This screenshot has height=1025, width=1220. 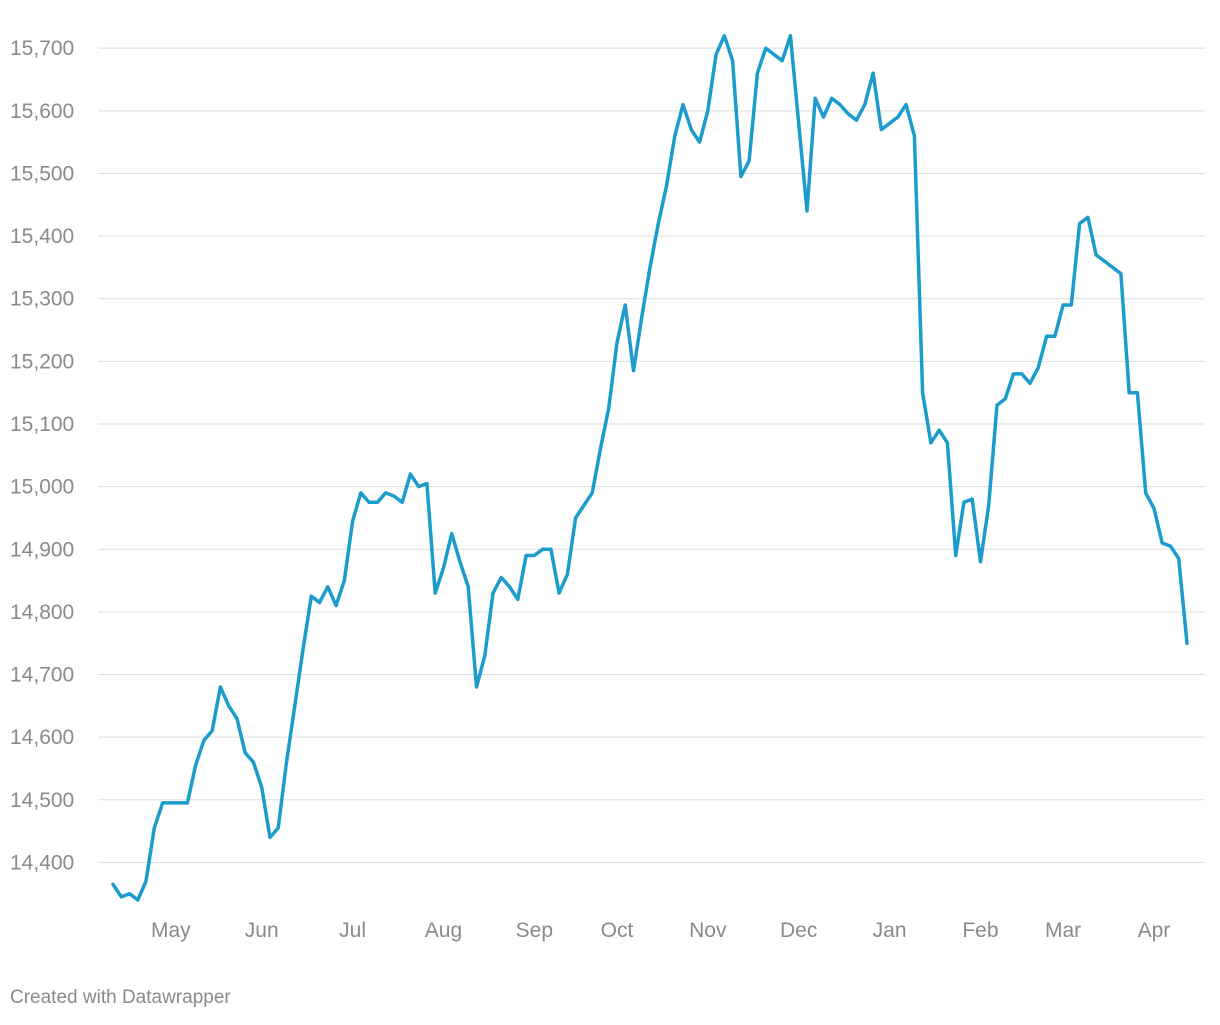 What do you see at coordinates (42, 487) in the screenshot?
I see `y-tick-label: 15,000` at bounding box center [42, 487].